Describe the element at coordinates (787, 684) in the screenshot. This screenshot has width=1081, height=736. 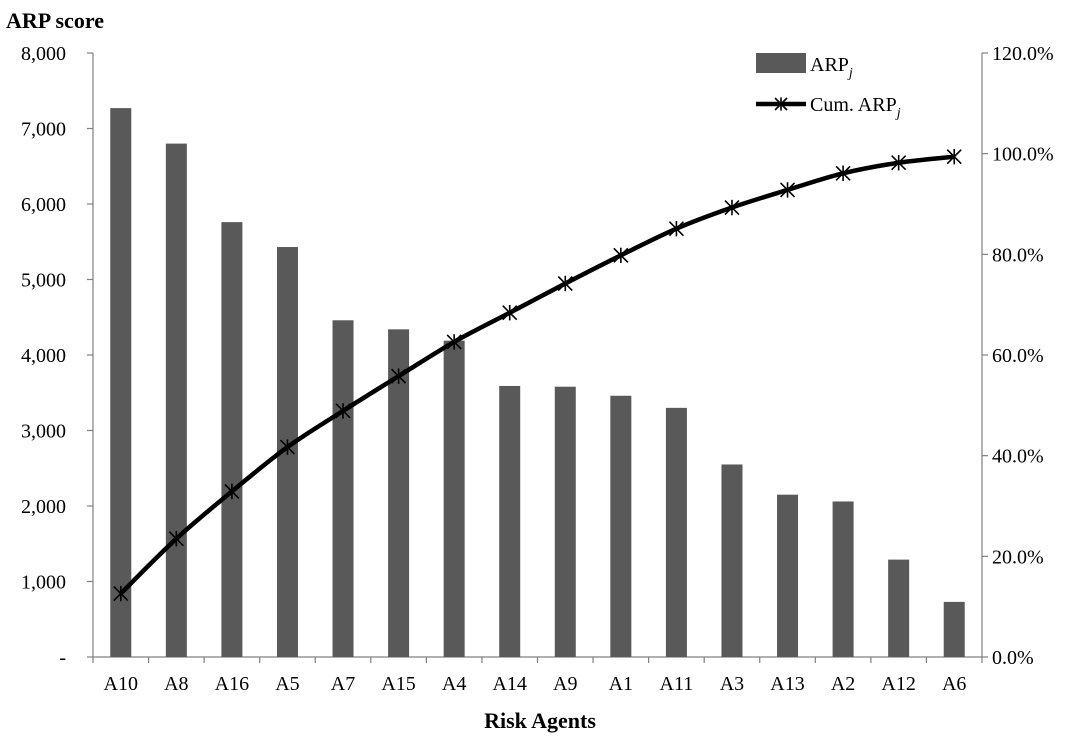
I see `x-tick-label: A13` at that location.